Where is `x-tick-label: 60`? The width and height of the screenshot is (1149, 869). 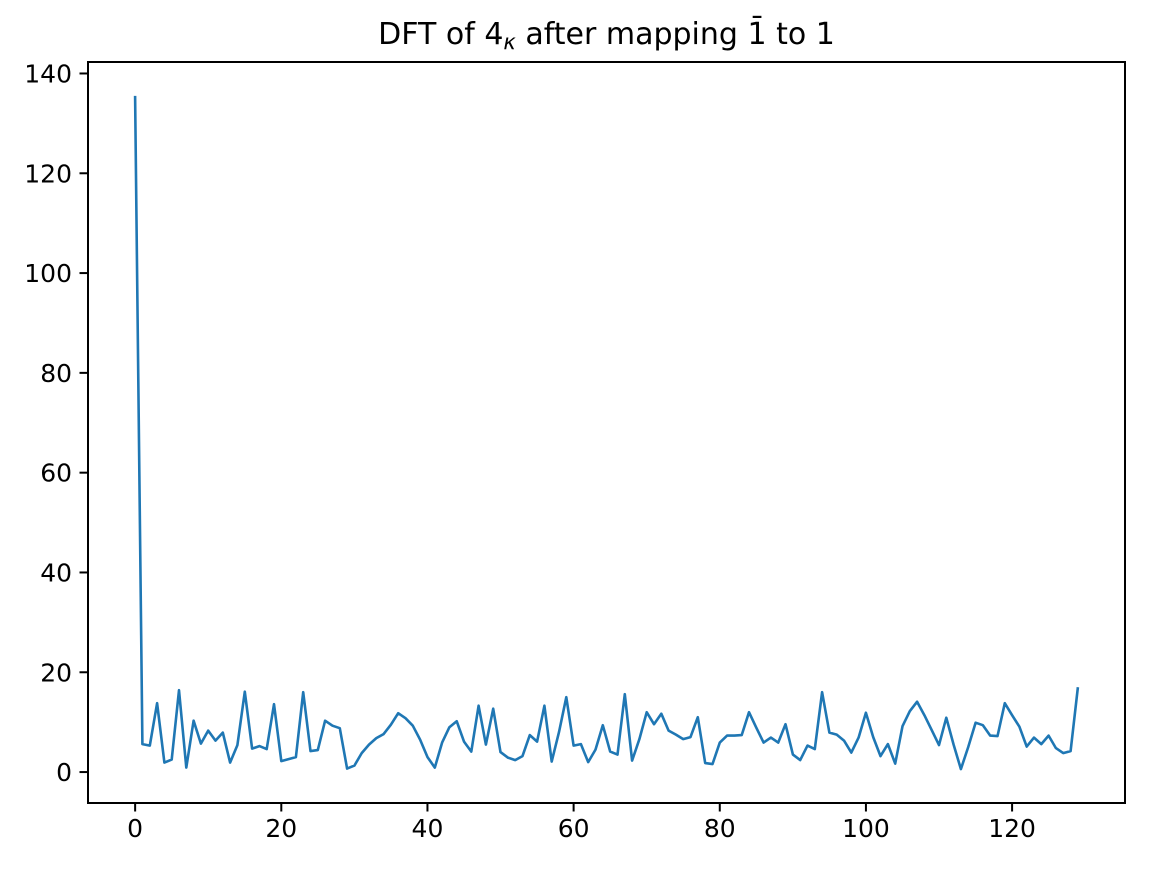
x-tick-label: 60 is located at coordinates (574, 828).